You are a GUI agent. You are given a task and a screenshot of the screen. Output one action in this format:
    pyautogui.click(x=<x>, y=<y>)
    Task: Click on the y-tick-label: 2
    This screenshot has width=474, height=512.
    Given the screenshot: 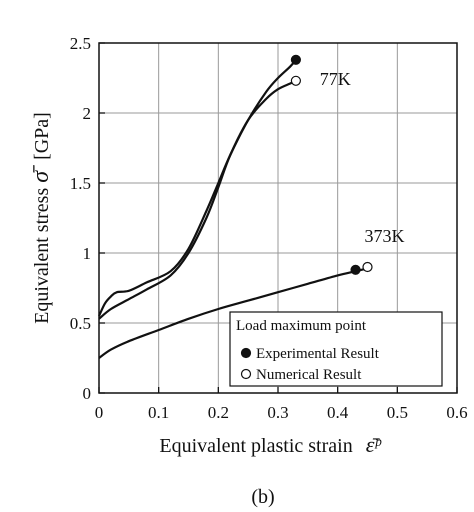 What is the action you would take?
    pyautogui.click(x=87, y=113)
    